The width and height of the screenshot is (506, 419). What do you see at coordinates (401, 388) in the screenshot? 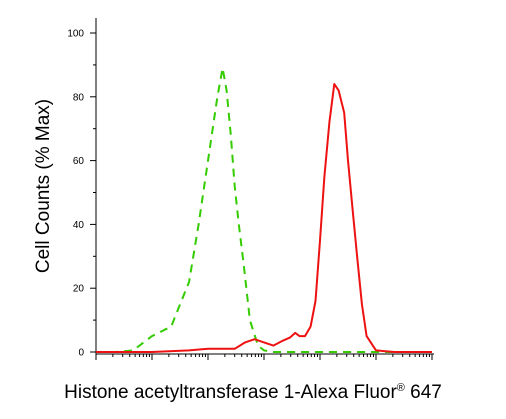
I see `x-axis-title-registered-mark: ®` at bounding box center [401, 388].